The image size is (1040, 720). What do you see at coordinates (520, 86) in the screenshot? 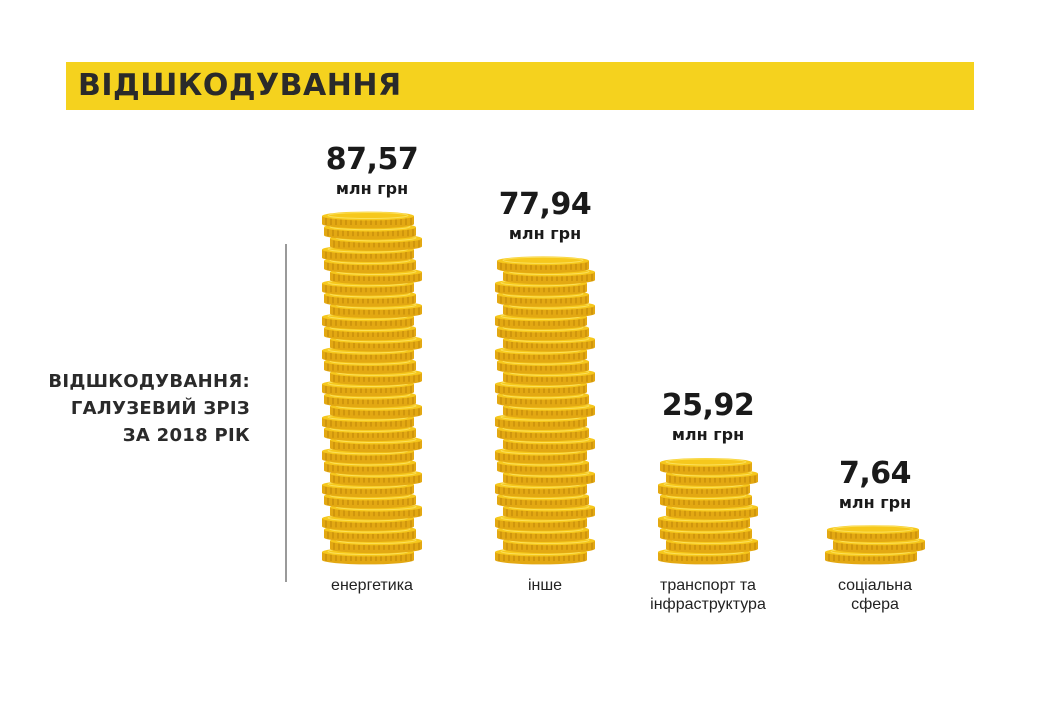
I see `header-banner: ВІДШКОДУВАННЯ` at bounding box center [520, 86].